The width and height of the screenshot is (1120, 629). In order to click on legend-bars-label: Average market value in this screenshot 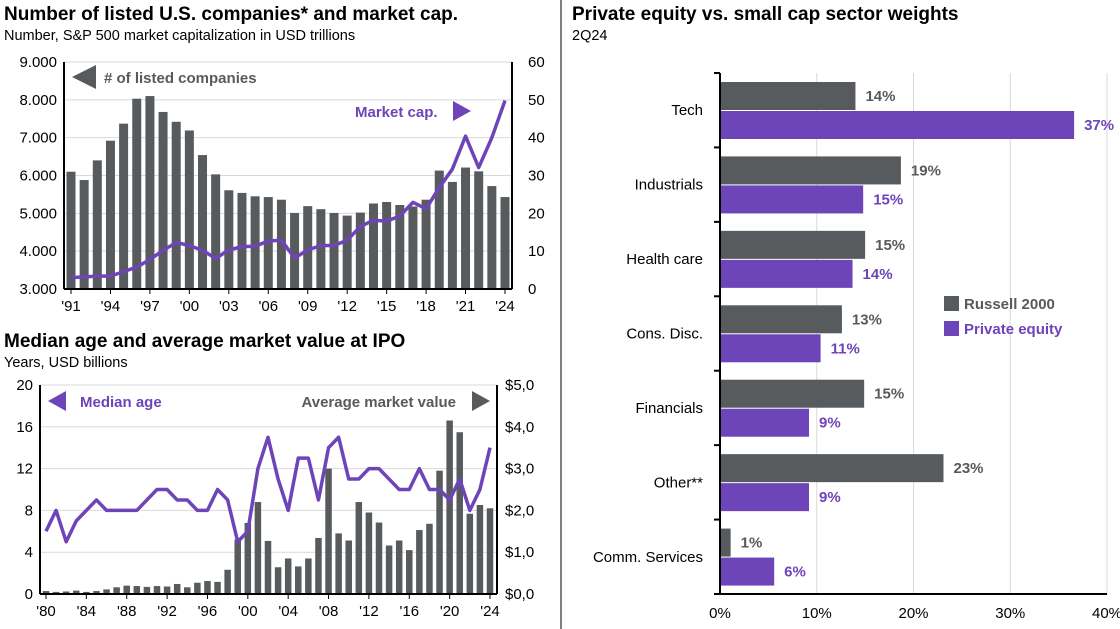, I will do `click(378, 402)`.